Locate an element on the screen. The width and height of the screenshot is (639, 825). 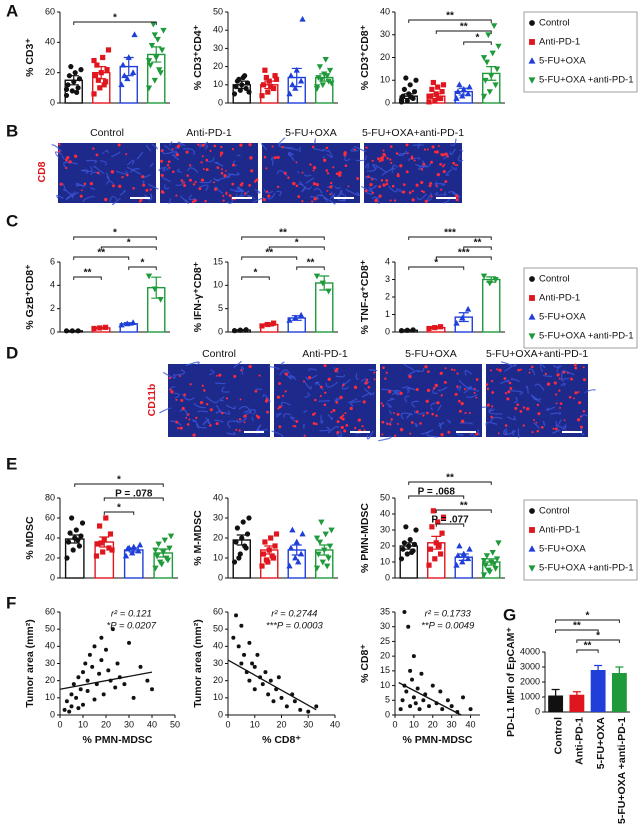
y-axis-label: Tumor area (mm²) is located at coordinates (198, 663).